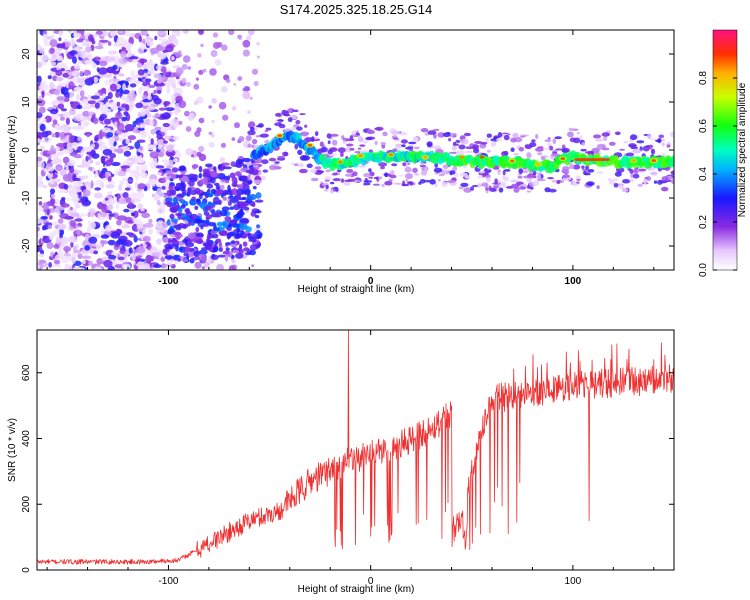 The height and width of the screenshot is (600, 750). I want to click on spectrogram-x-axis-label: Height of straight line (km), so click(356, 289).